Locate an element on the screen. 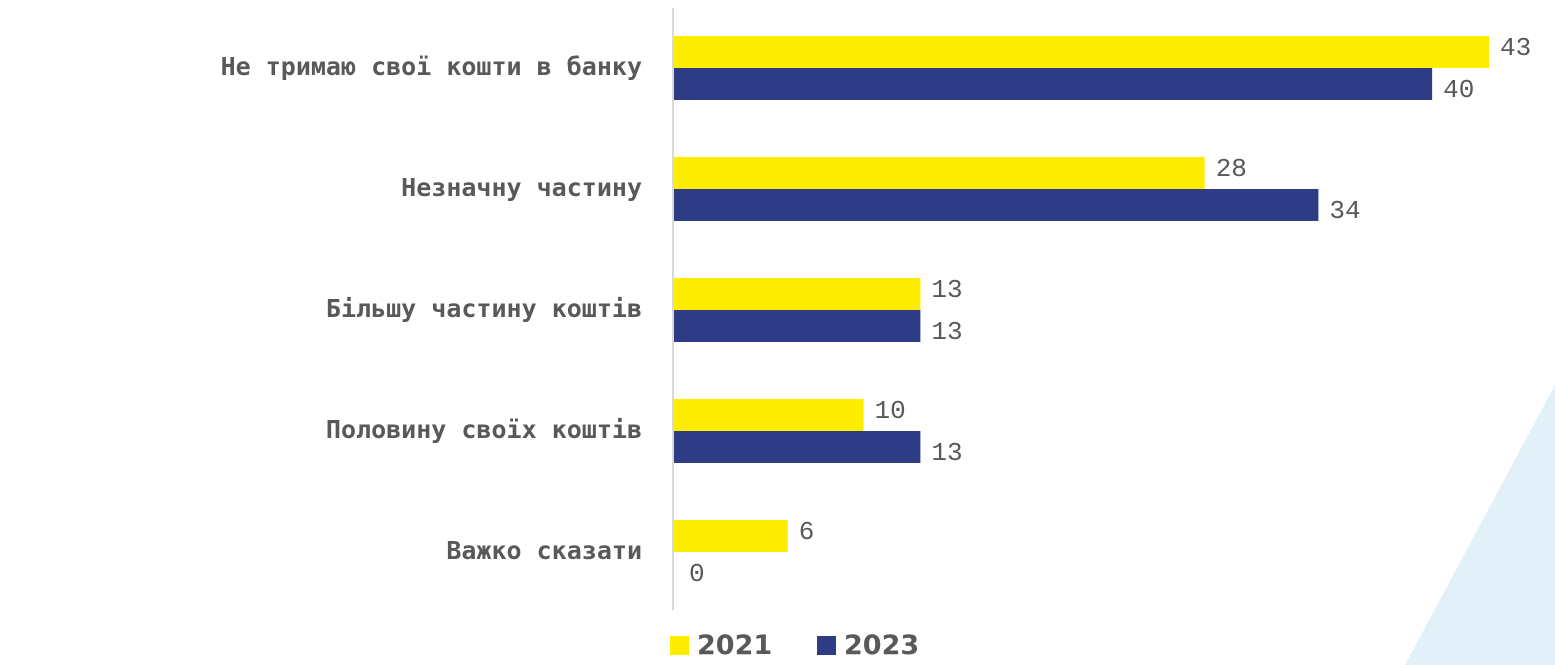  data-label-2021: 6 is located at coordinates (807, 532).